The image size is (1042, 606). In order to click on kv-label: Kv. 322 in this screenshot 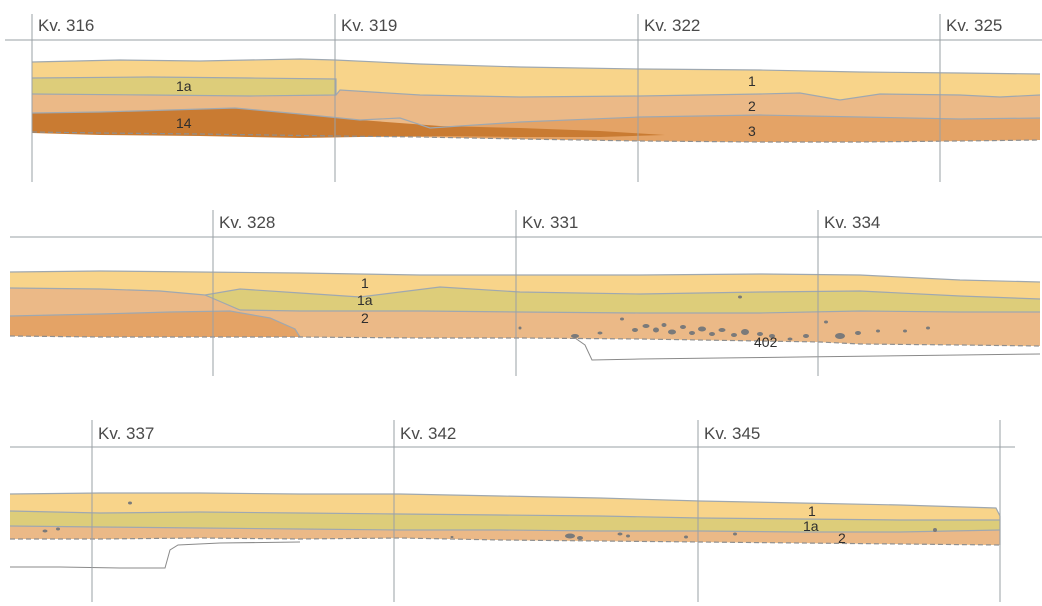, I will do `click(672, 25)`.